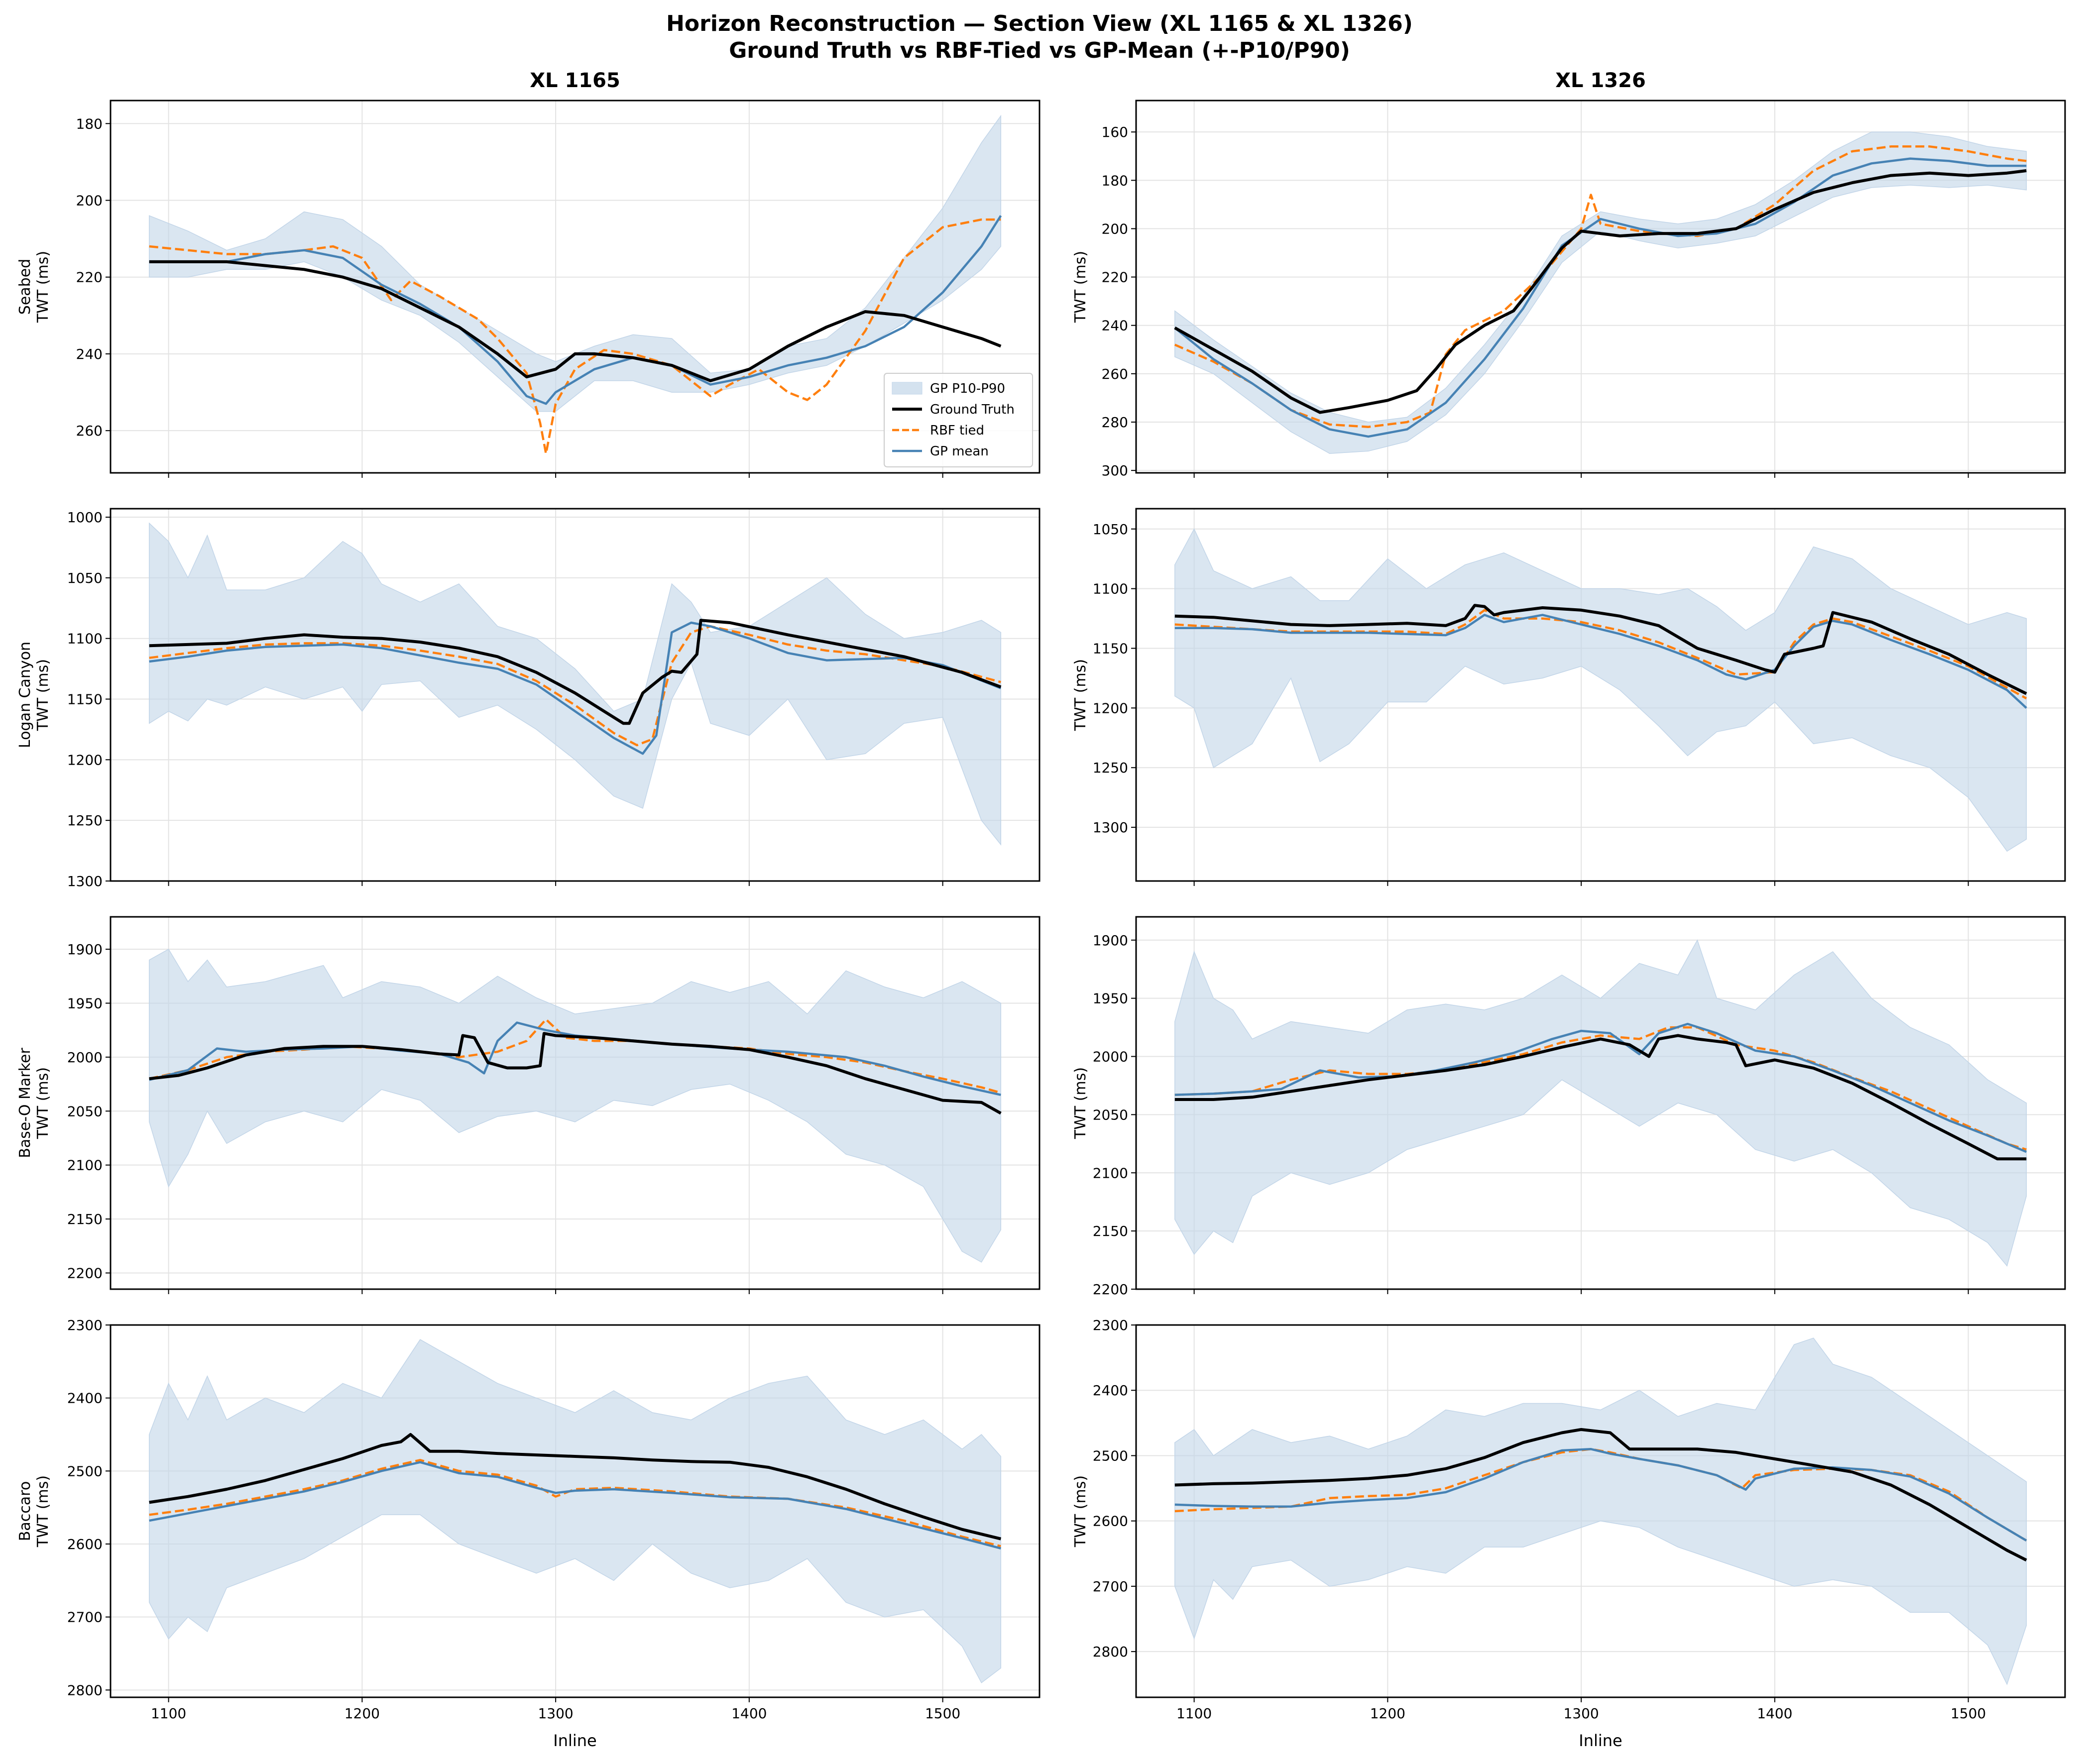 This screenshot has height=1764, width=2079. I want to click on legend-label-gp-mean: GP mean, so click(959, 451).